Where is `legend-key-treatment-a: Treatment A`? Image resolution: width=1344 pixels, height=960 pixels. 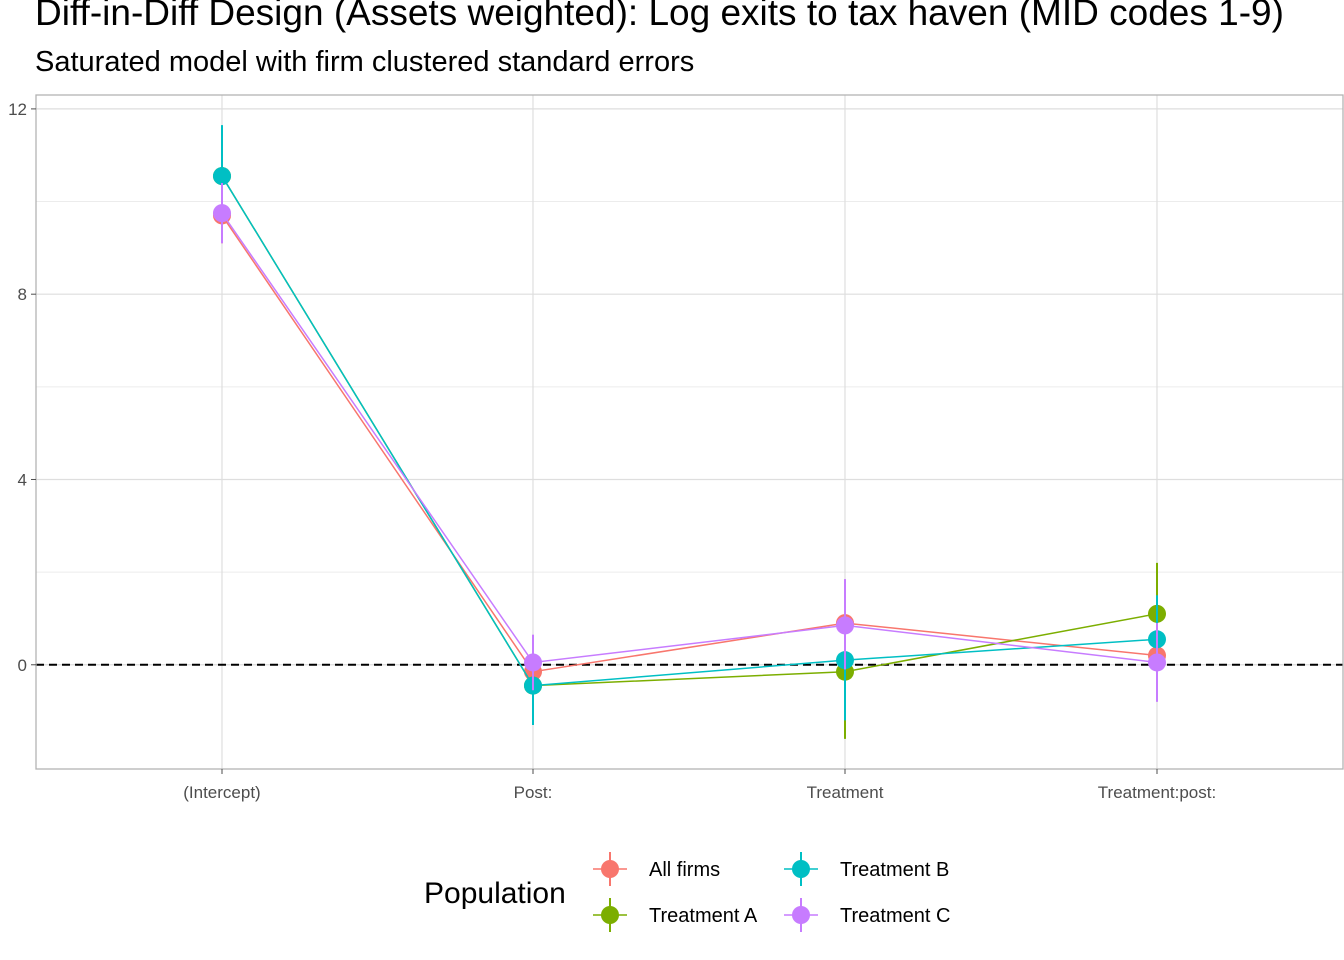 legend-key-treatment-a: Treatment A is located at coordinates (675, 915).